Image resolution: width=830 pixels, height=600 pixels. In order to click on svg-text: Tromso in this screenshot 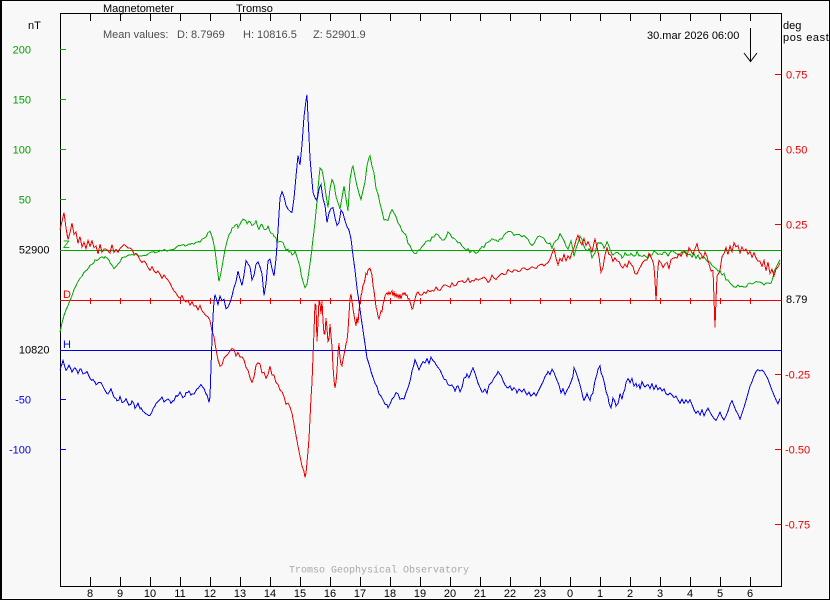, I will do `click(254, 9)`.